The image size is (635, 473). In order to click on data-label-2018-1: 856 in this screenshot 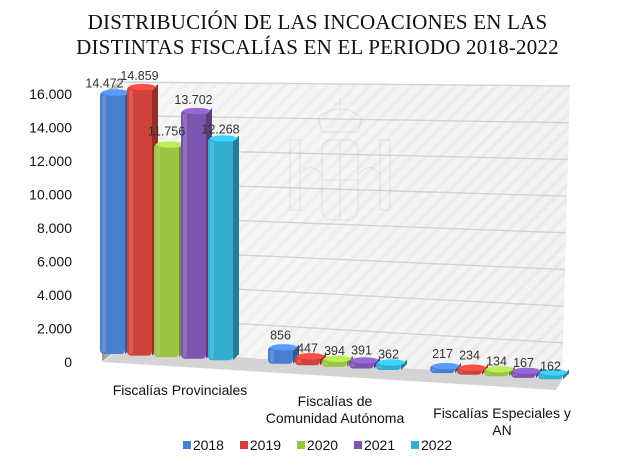, I will do `click(280, 335)`.